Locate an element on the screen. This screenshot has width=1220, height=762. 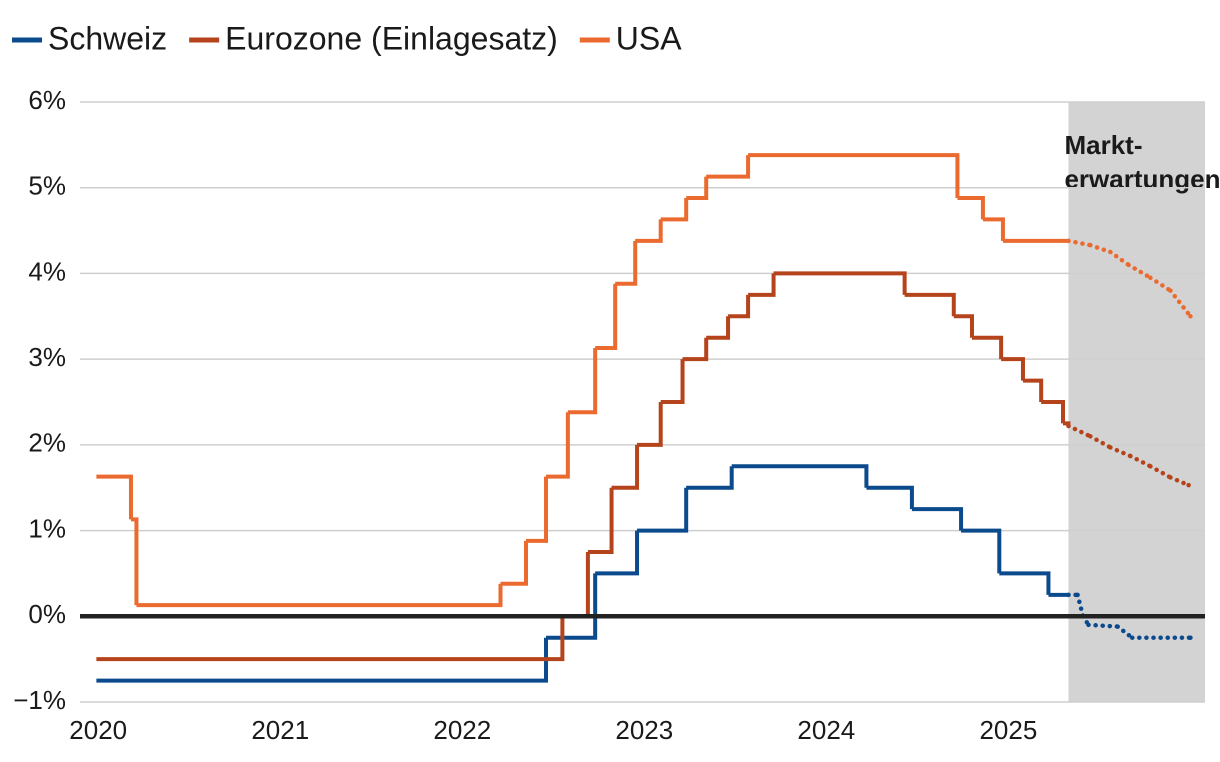
y-tick-label: 4% is located at coordinates (47, 271).